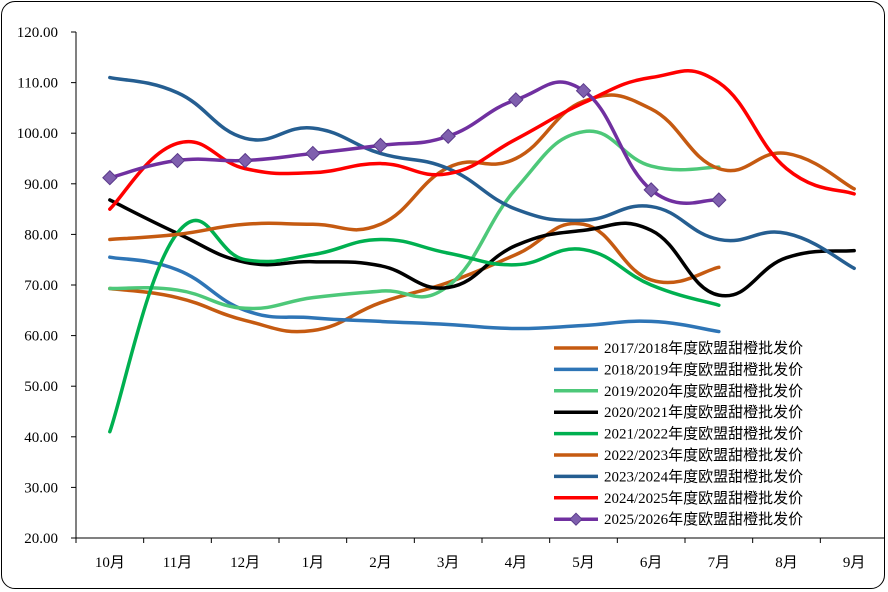  Describe the element at coordinates (313, 563) in the screenshot. I see `x-tick-label: 1月` at that location.